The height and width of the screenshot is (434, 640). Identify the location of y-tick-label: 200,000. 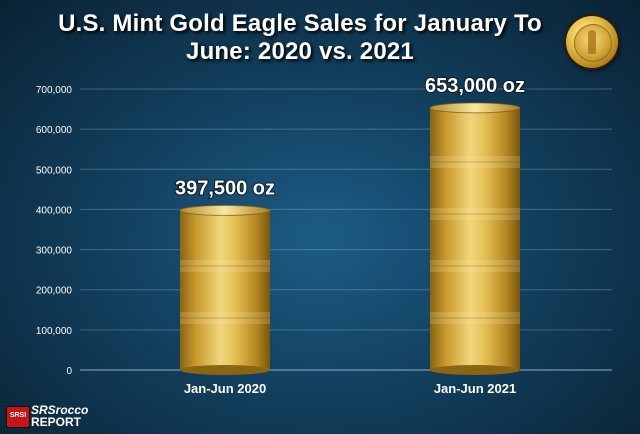
(54, 291).